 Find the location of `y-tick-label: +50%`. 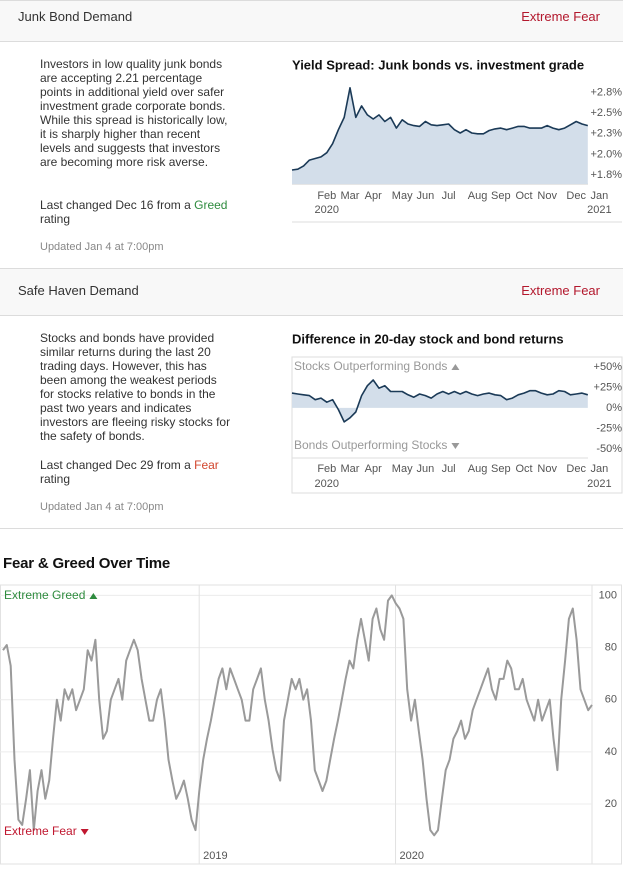

y-tick-label: +50% is located at coordinates (608, 367).